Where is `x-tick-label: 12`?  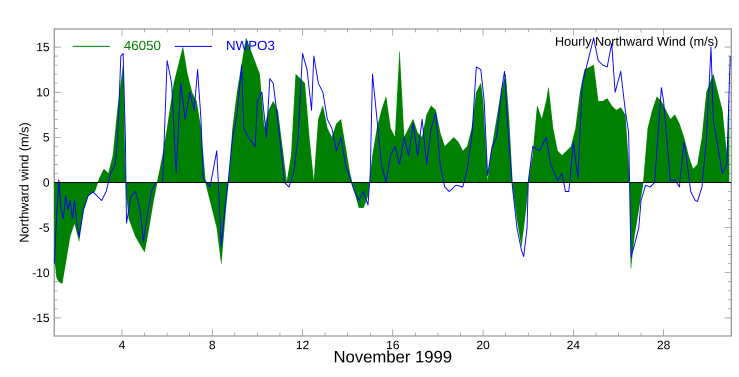
x-tick-label: 12 is located at coordinates (302, 345).